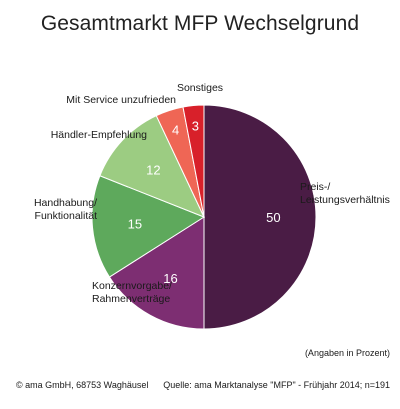  What do you see at coordinates (200, 88) in the screenshot?
I see `slice-category-label: Sonstiges` at bounding box center [200, 88].